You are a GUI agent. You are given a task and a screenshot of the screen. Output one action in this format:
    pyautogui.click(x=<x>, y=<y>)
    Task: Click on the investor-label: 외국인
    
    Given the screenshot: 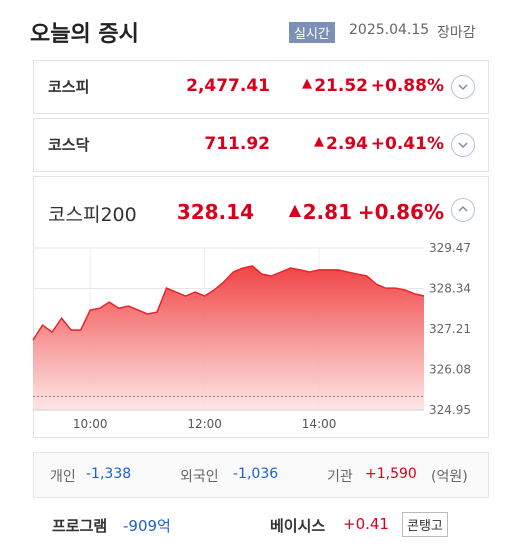 What is the action you would take?
    pyautogui.click(x=199, y=477)
    